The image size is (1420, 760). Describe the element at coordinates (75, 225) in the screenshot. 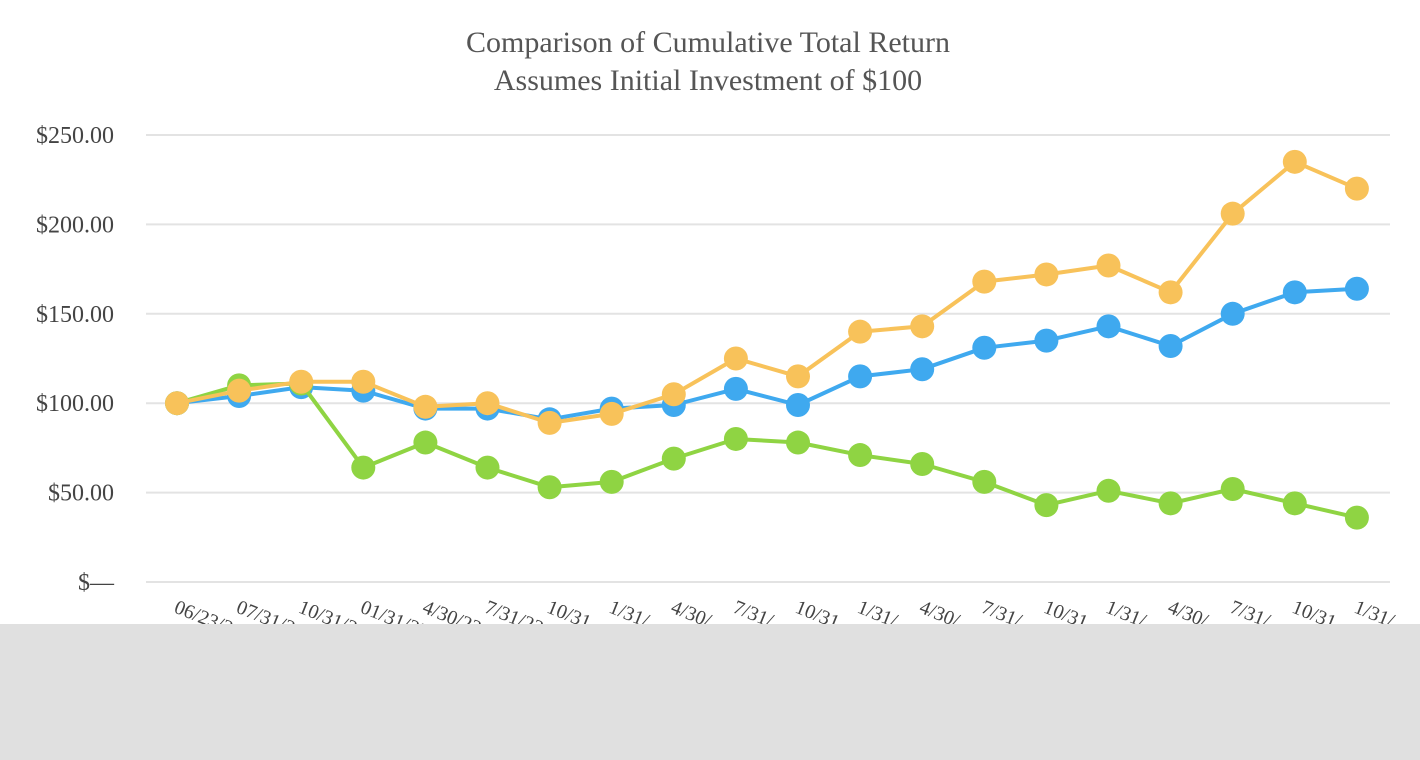

I see `y-tick-label: $200.00` at that location.